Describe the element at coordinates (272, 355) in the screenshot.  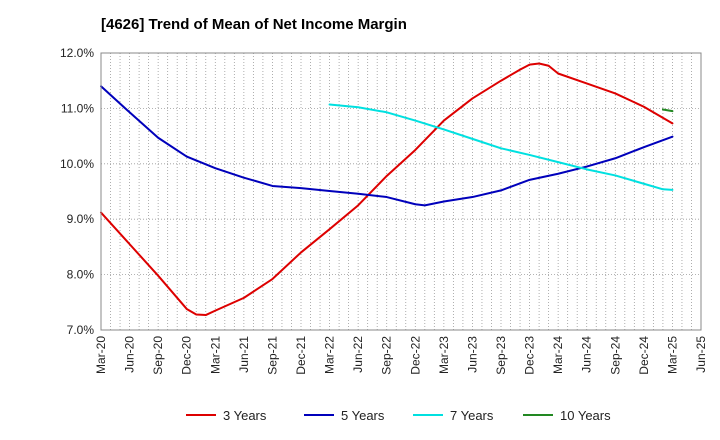
I see `x-tick-label: Sep-21` at that location.